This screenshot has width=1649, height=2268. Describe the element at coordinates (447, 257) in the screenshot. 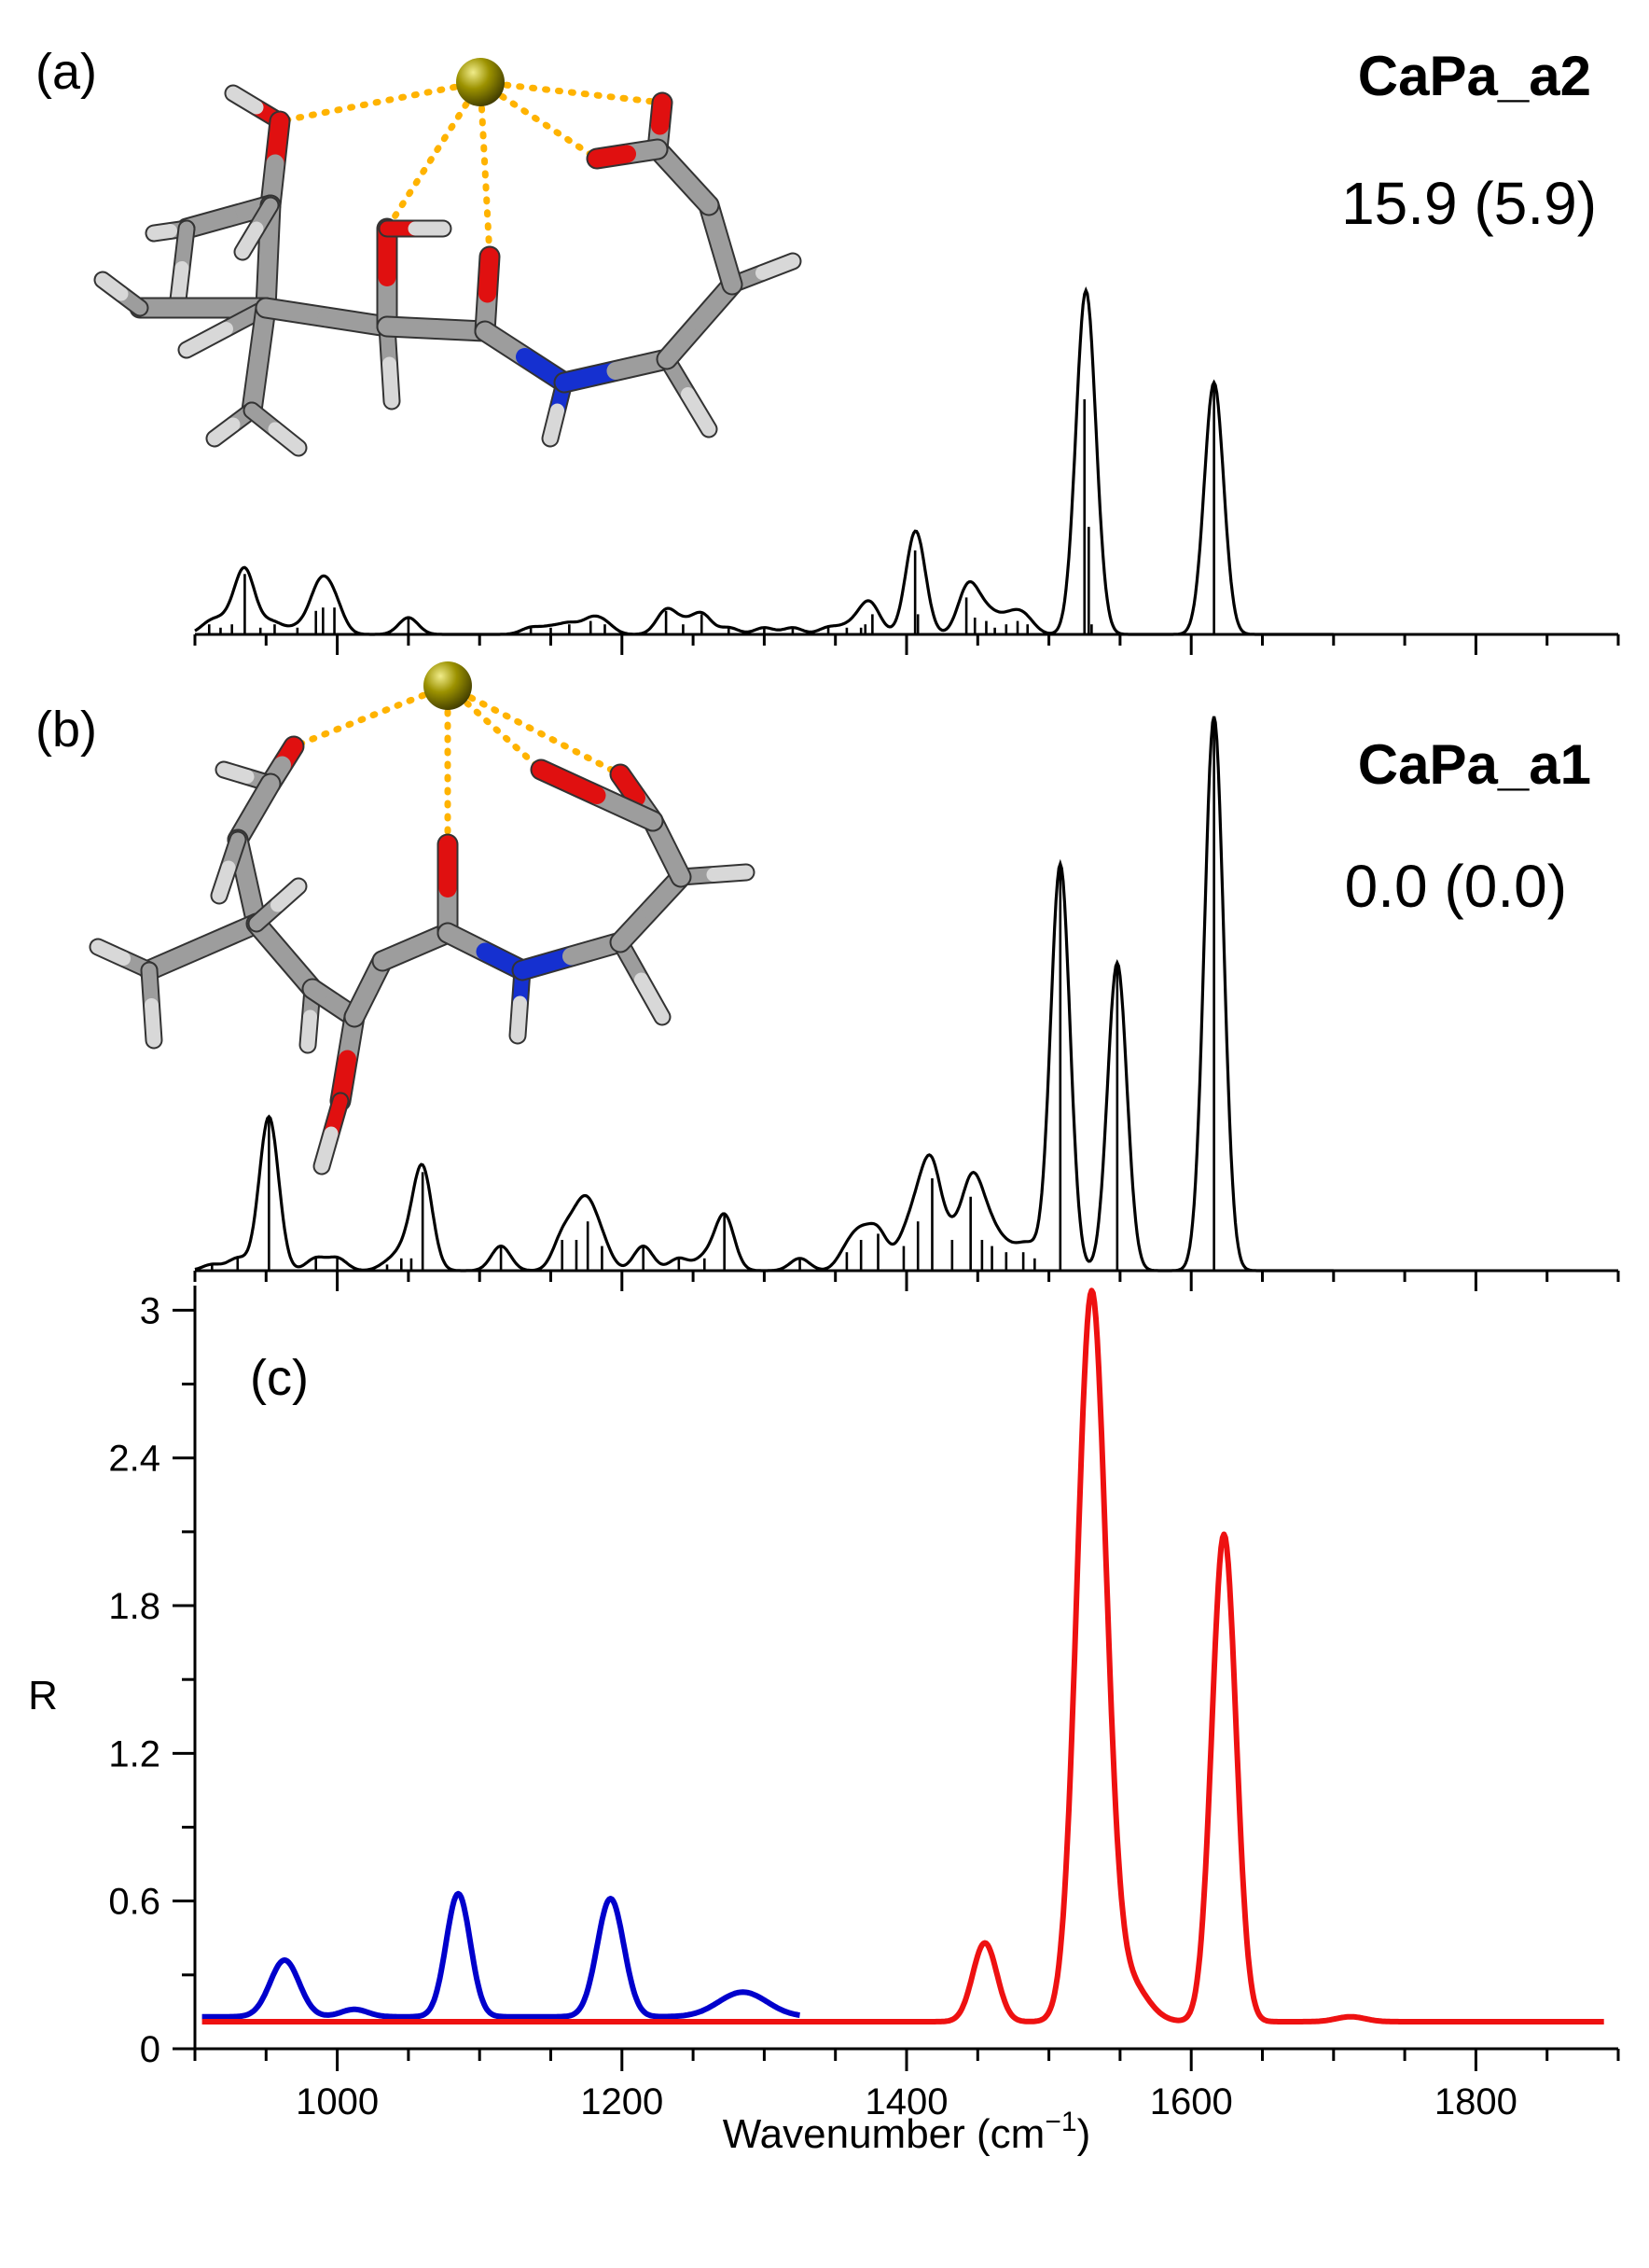

I see `molecular-structure-a` at that location.